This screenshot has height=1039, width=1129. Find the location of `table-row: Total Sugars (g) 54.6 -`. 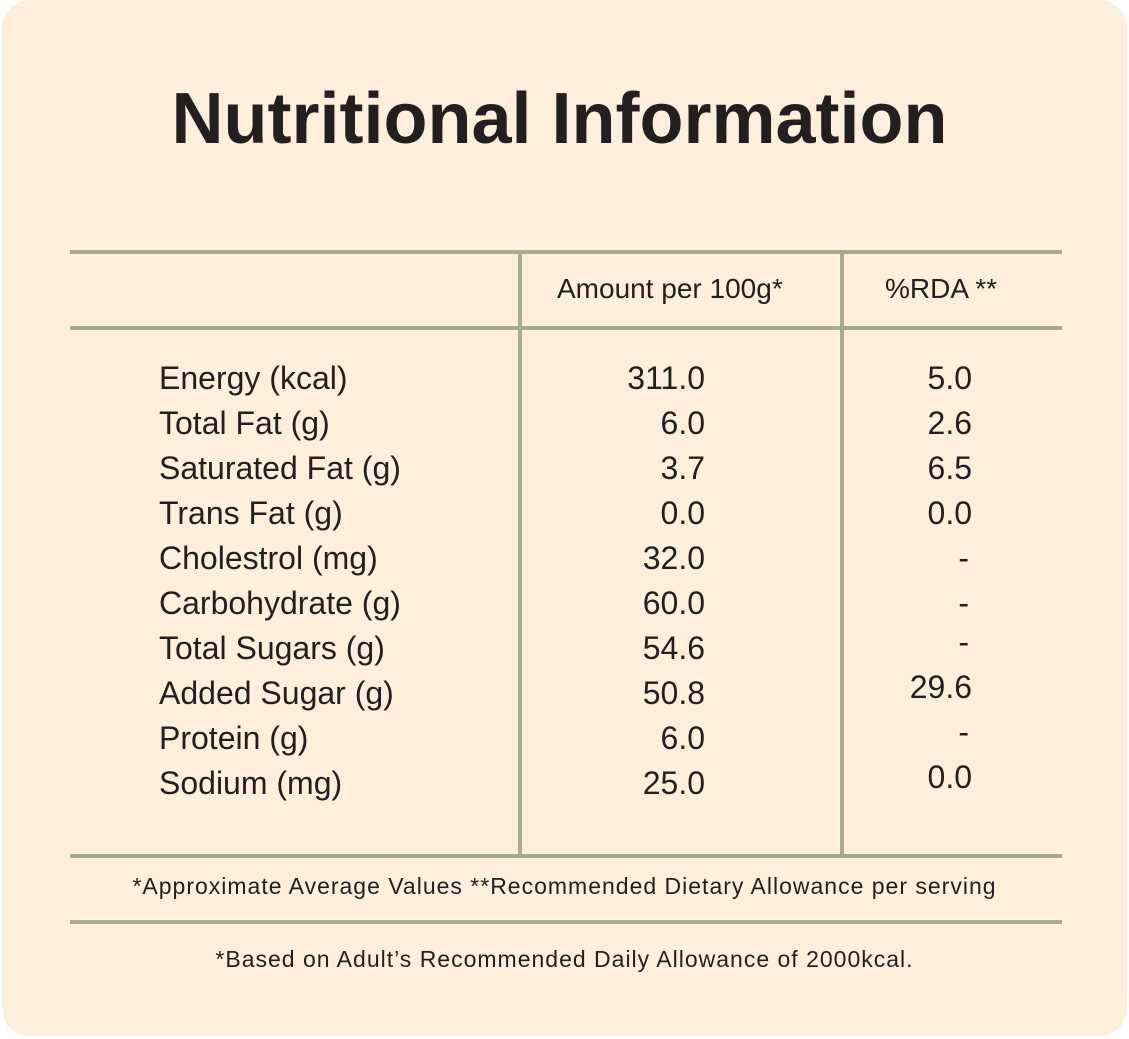

table-row: Total Sugars (g) 54.6 - is located at coordinates (564, 649).